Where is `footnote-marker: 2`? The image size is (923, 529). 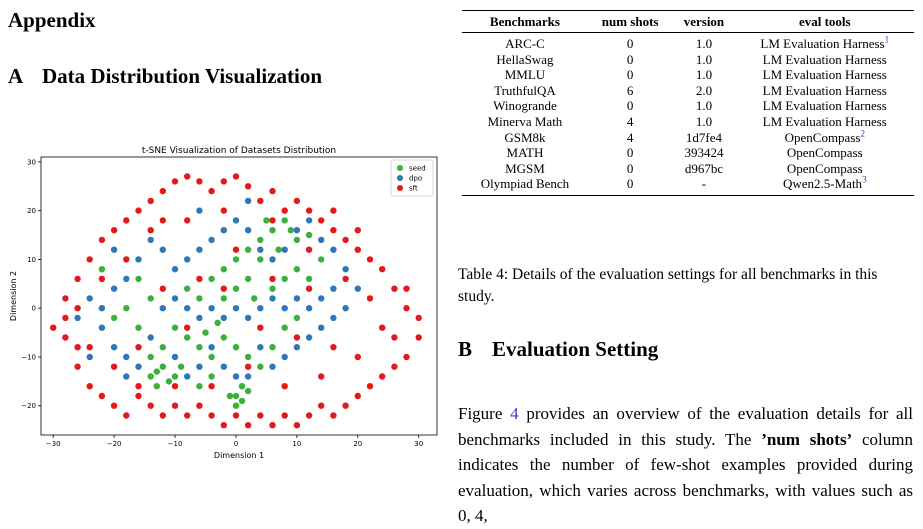 footnote-marker: 2 is located at coordinates (862, 133).